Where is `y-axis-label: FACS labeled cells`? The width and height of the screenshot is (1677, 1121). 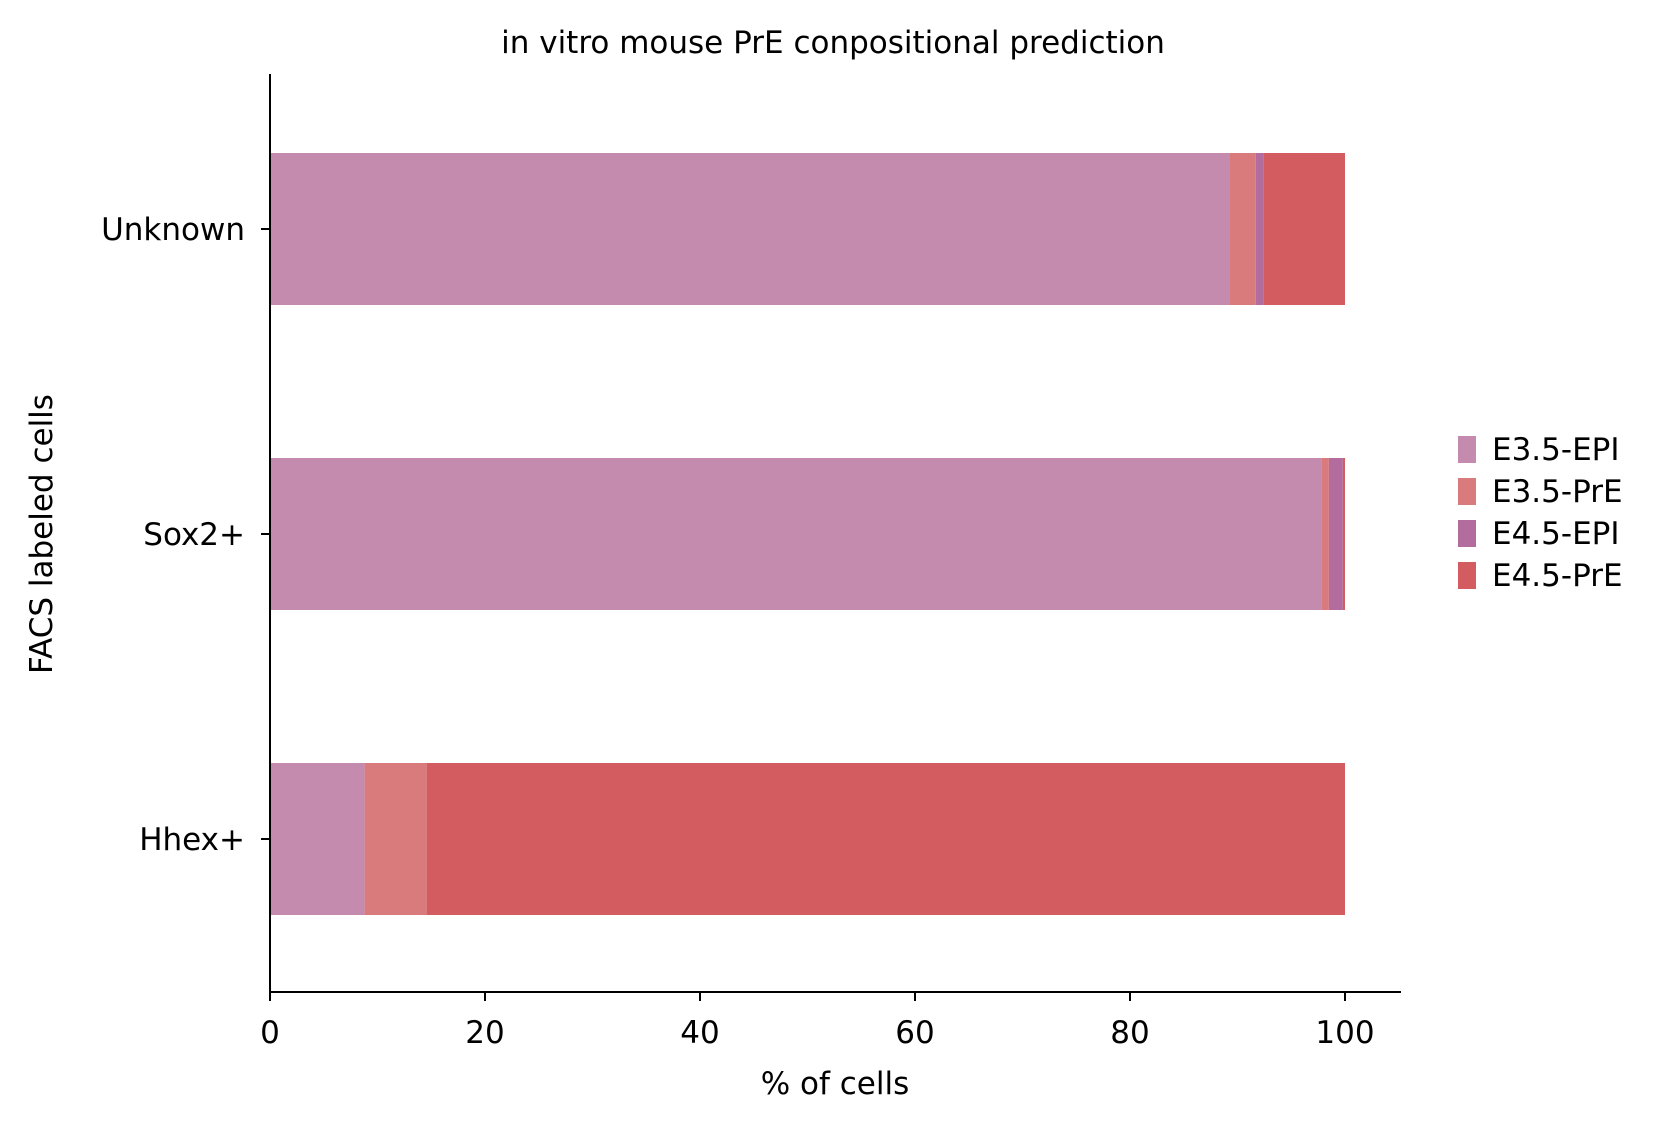
y-axis-label: FACS labeled cells is located at coordinates (42, 534).